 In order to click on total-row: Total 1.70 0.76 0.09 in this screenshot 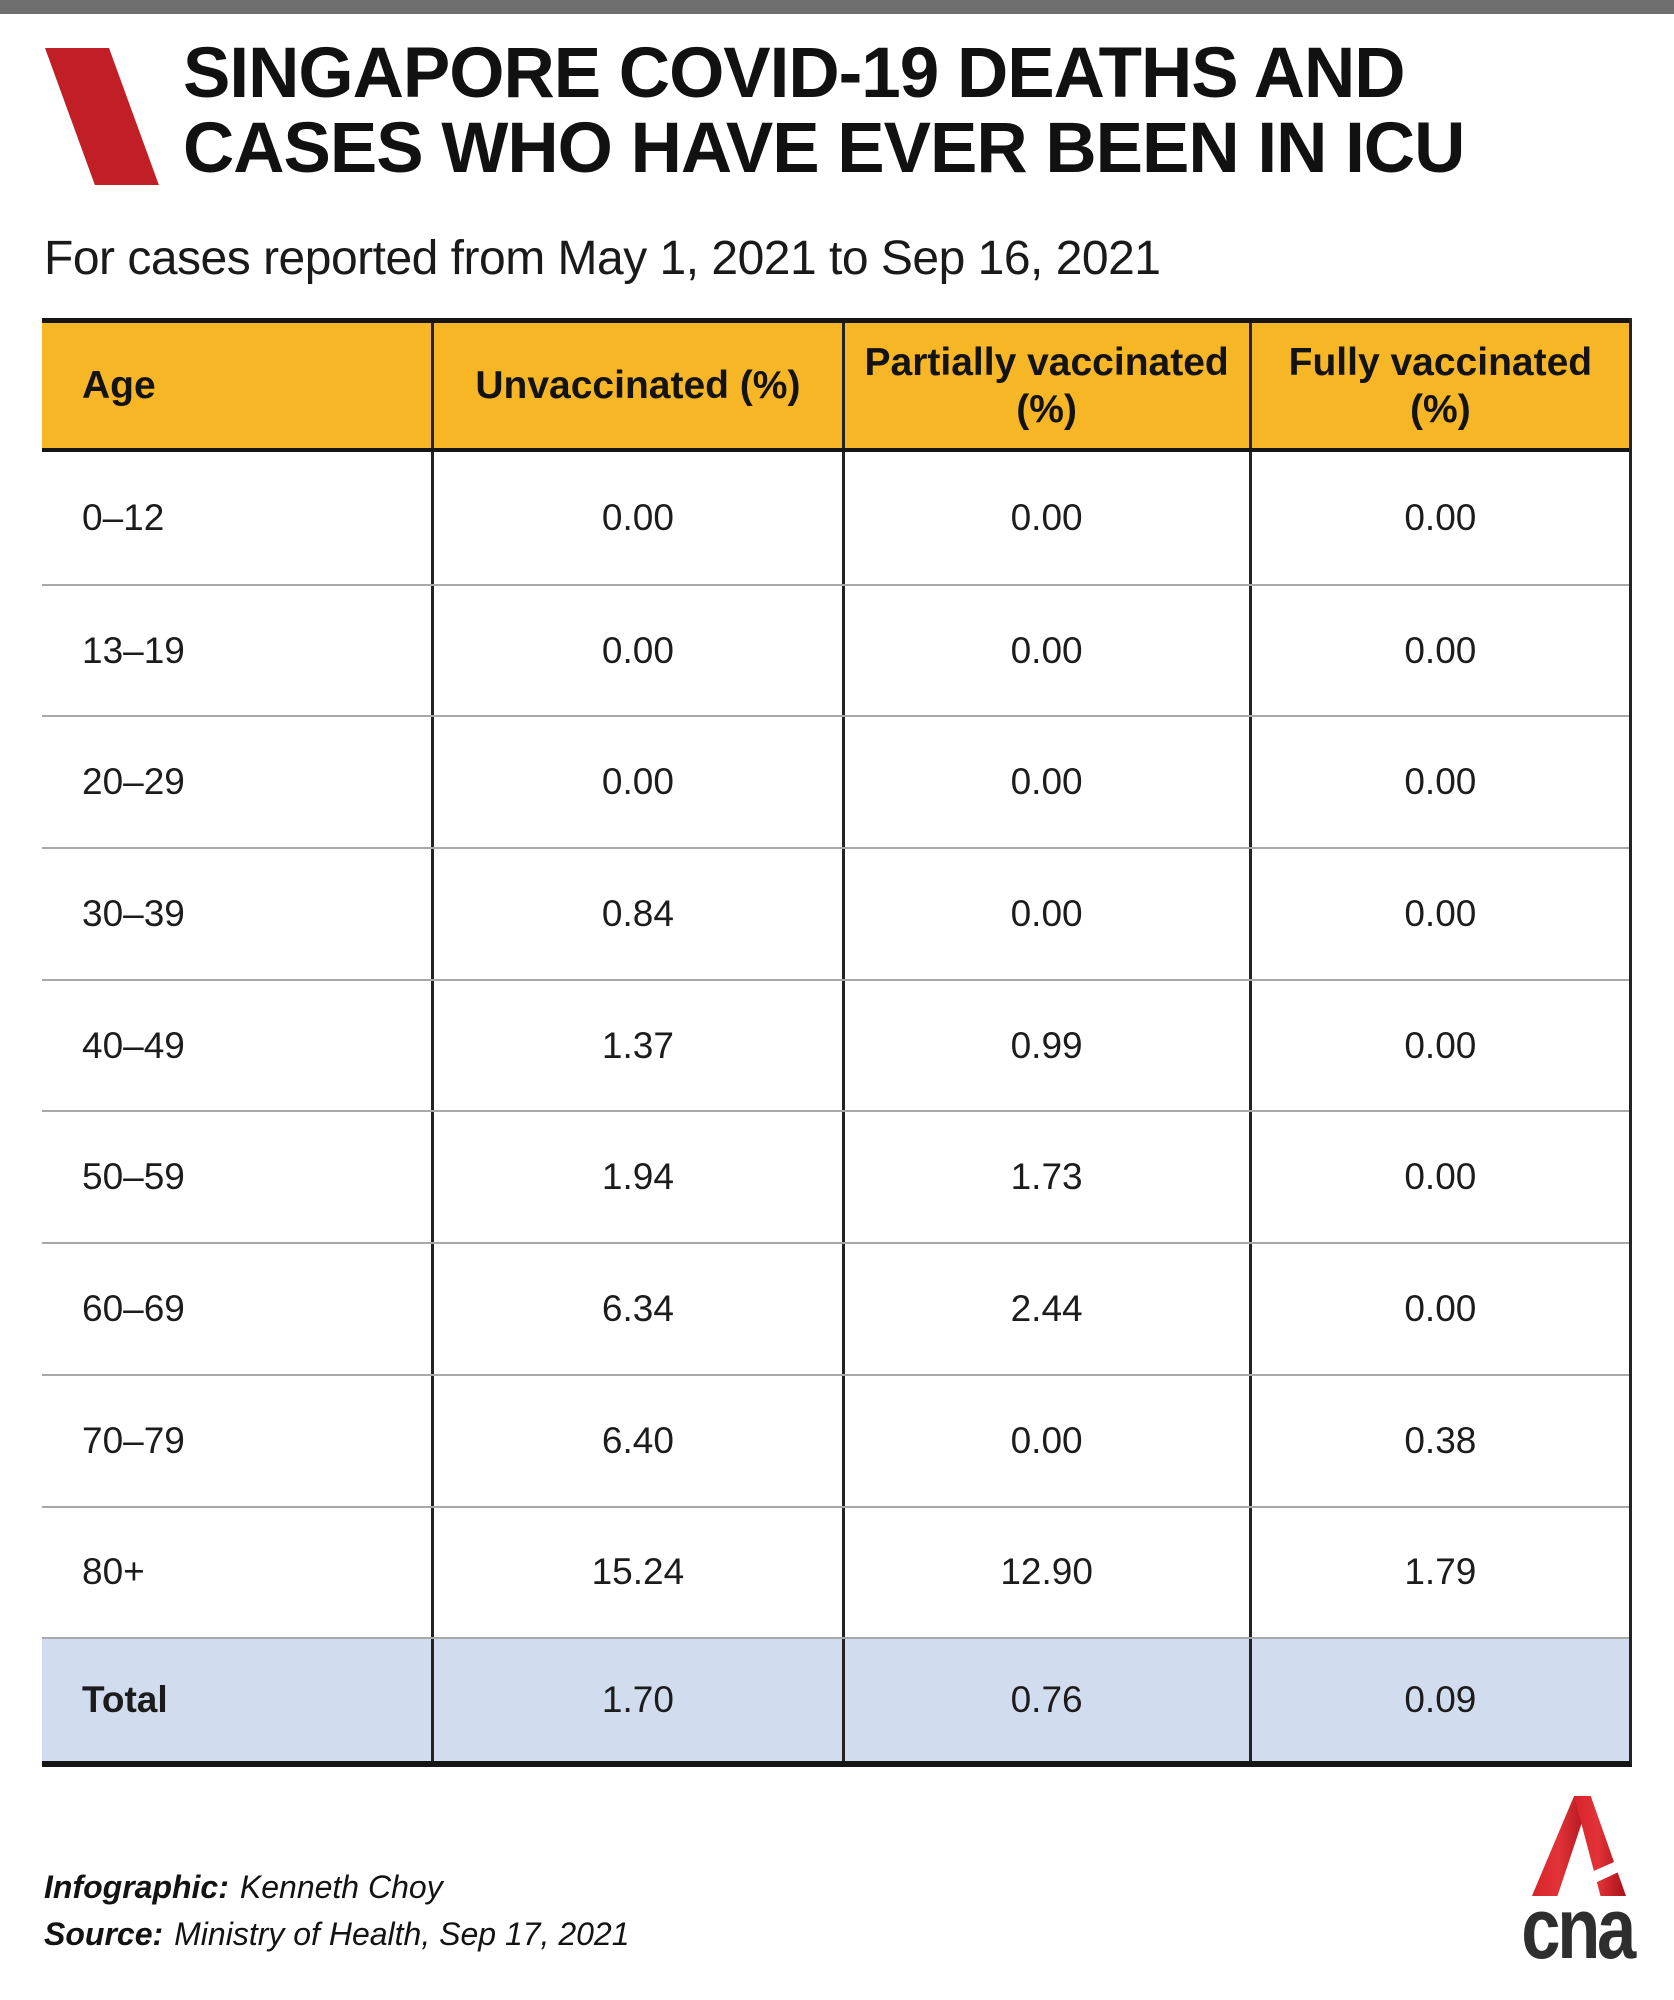, I will do `click(835, 1699)`.